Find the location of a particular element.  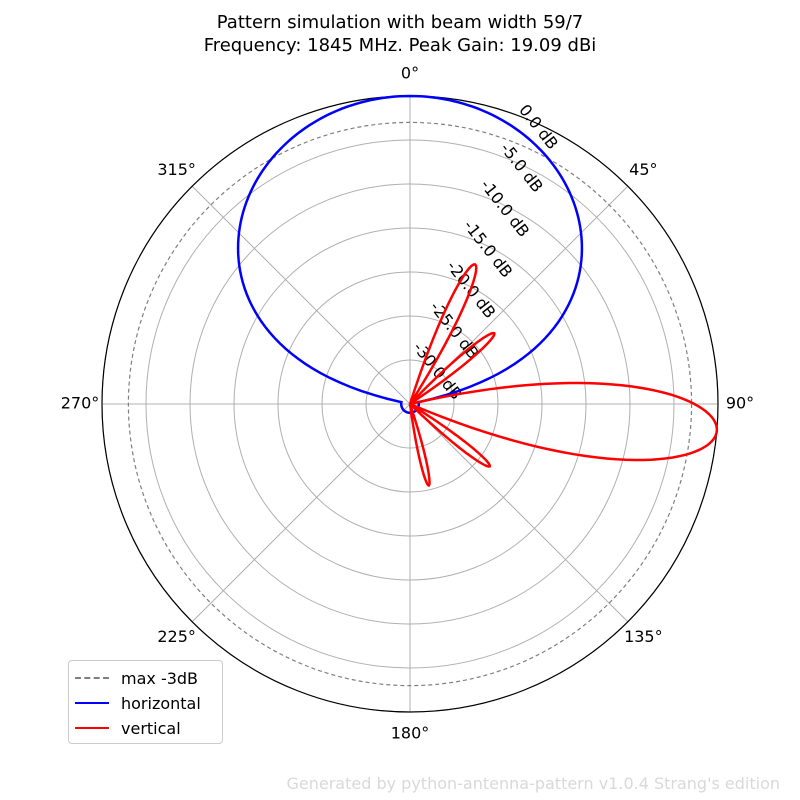

legend-label-max-3db: max -3dB is located at coordinates (160, 678).